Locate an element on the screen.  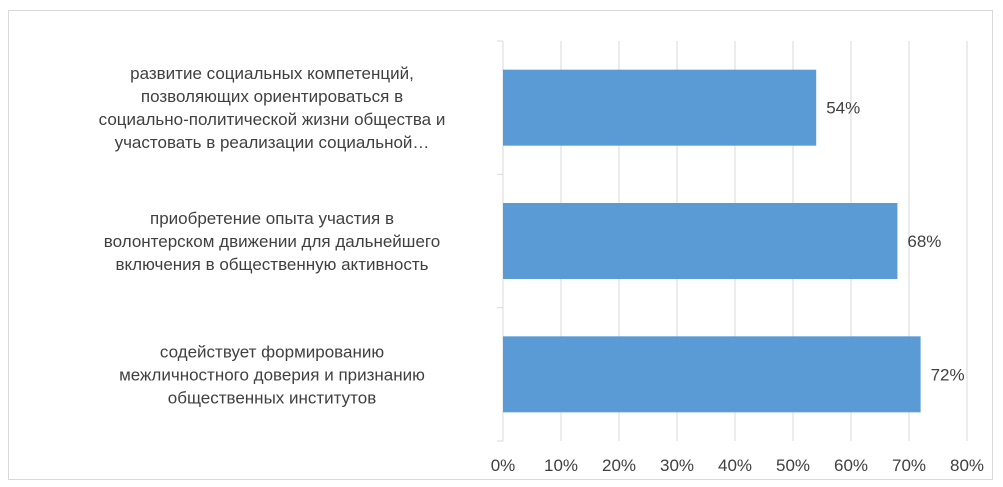
x-tick-label: 40% is located at coordinates (735, 465).